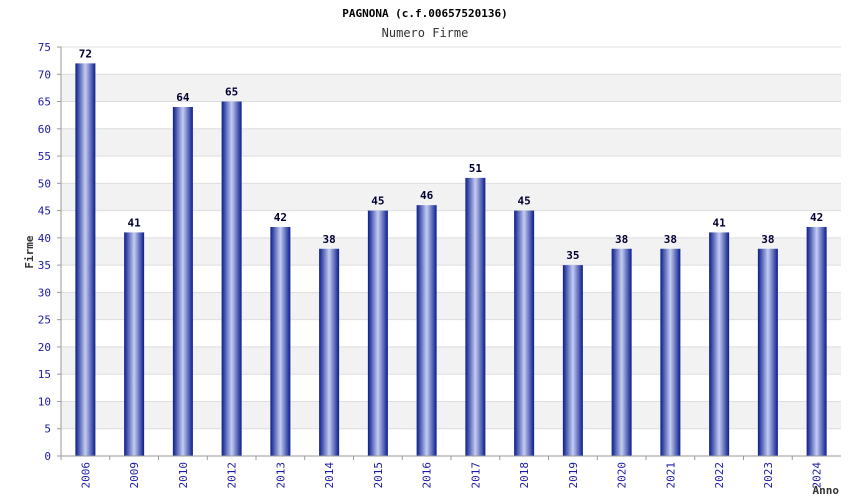 This screenshot has width=850, height=500. I want to click on y-tick-label: 5, so click(47, 429).